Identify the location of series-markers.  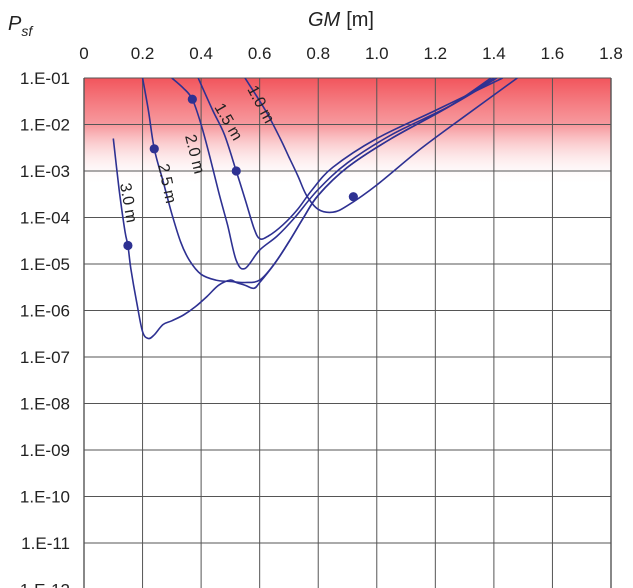
(240, 172).